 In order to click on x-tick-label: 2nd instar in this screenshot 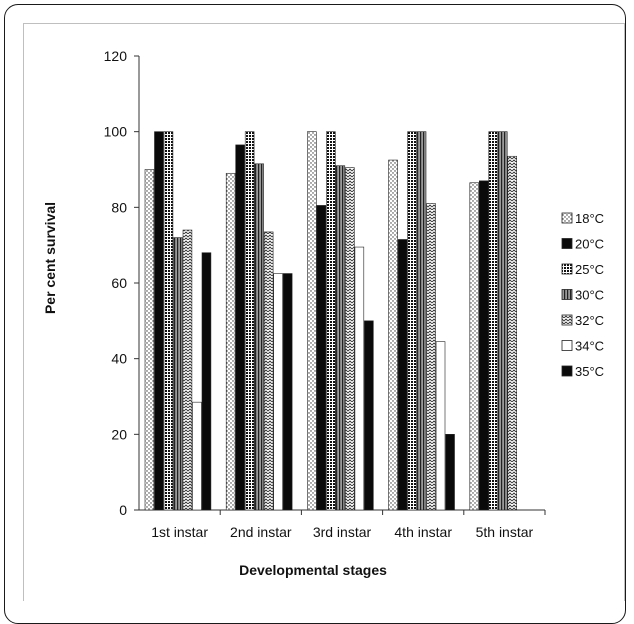, I will do `click(261, 532)`.